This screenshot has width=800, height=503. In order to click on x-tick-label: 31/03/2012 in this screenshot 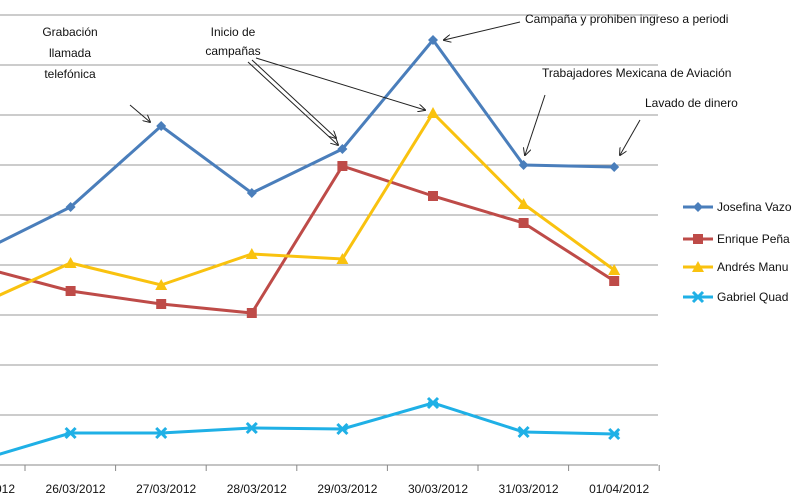, I will do `click(529, 489)`.